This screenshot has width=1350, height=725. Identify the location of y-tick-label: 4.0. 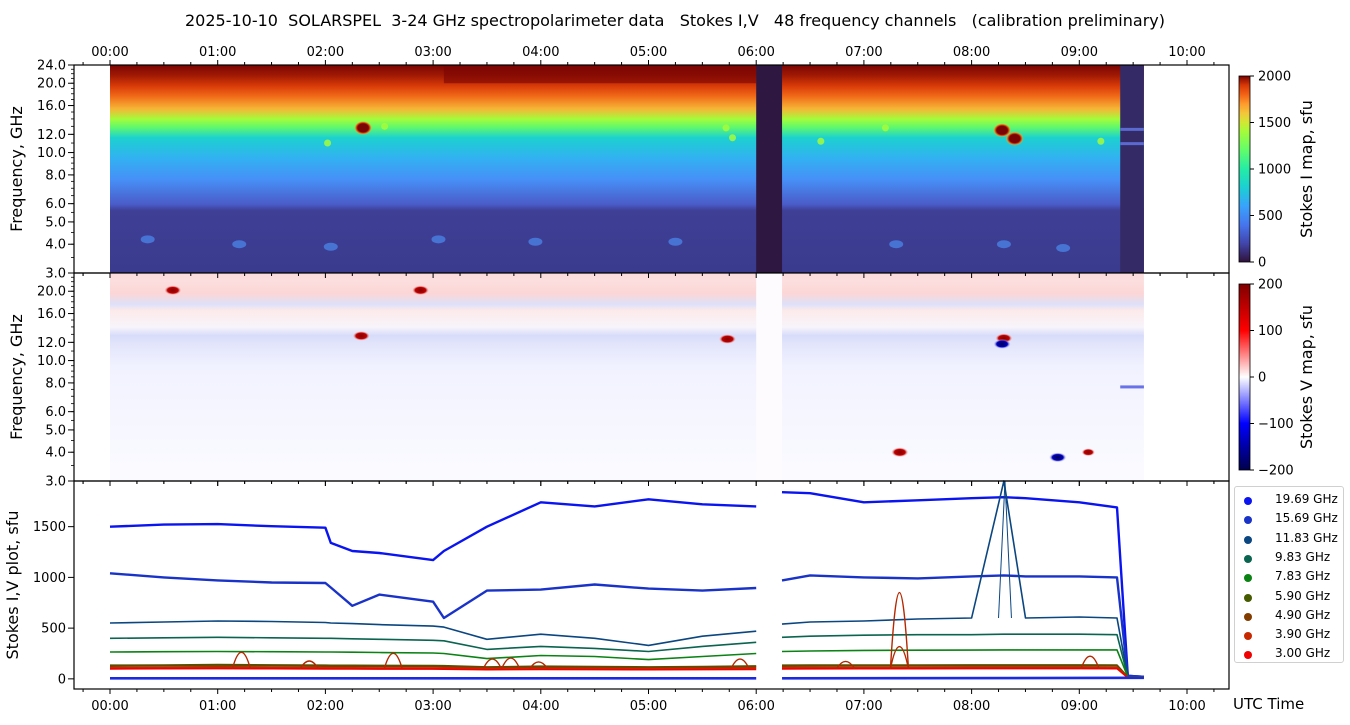
(55, 453).